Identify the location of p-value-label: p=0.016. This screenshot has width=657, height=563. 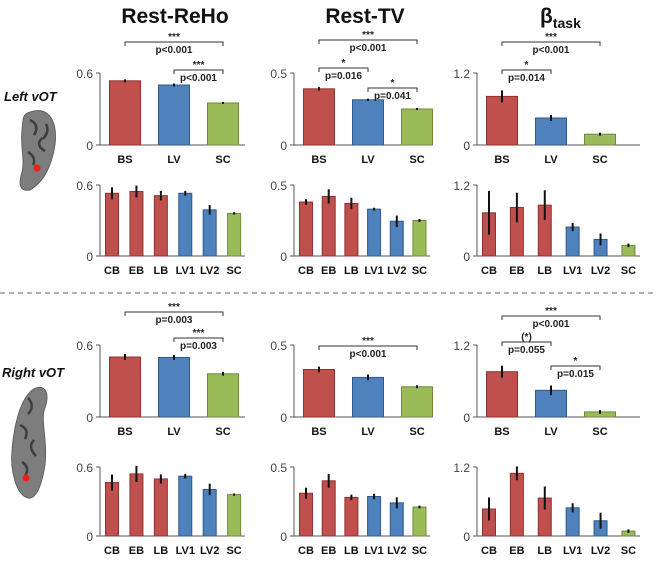
(343, 76).